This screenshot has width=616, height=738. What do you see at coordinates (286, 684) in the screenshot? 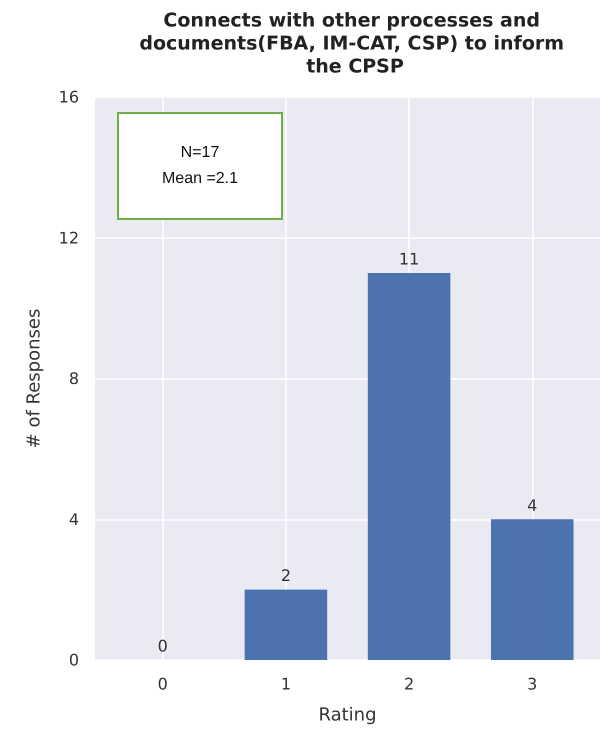
I see `x-tick-label: 1` at bounding box center [286, 684].